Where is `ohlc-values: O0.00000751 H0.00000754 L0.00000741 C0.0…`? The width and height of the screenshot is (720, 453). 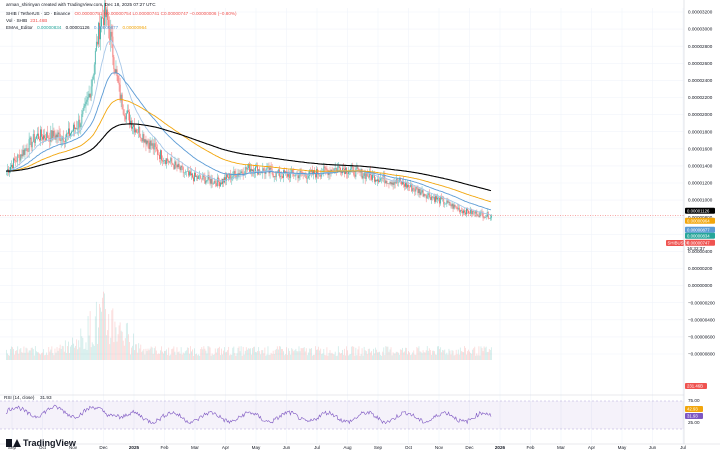
ohlc-values: O0.00000751 H0.00000754 L0.00000741 C0.0… is located at coordinates (155, 13).